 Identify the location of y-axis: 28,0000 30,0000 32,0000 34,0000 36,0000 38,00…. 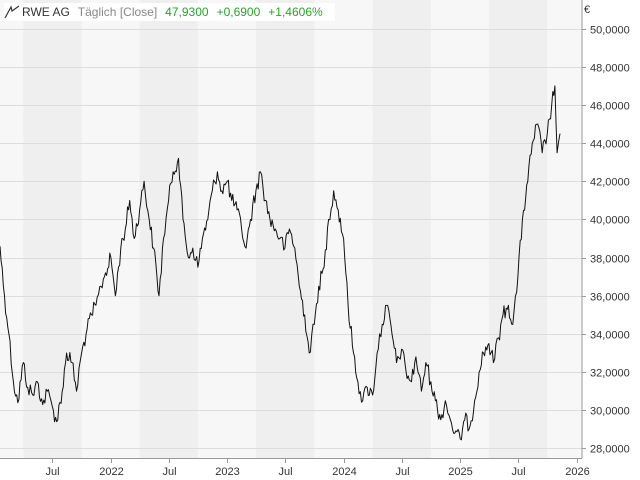
(606, 240).